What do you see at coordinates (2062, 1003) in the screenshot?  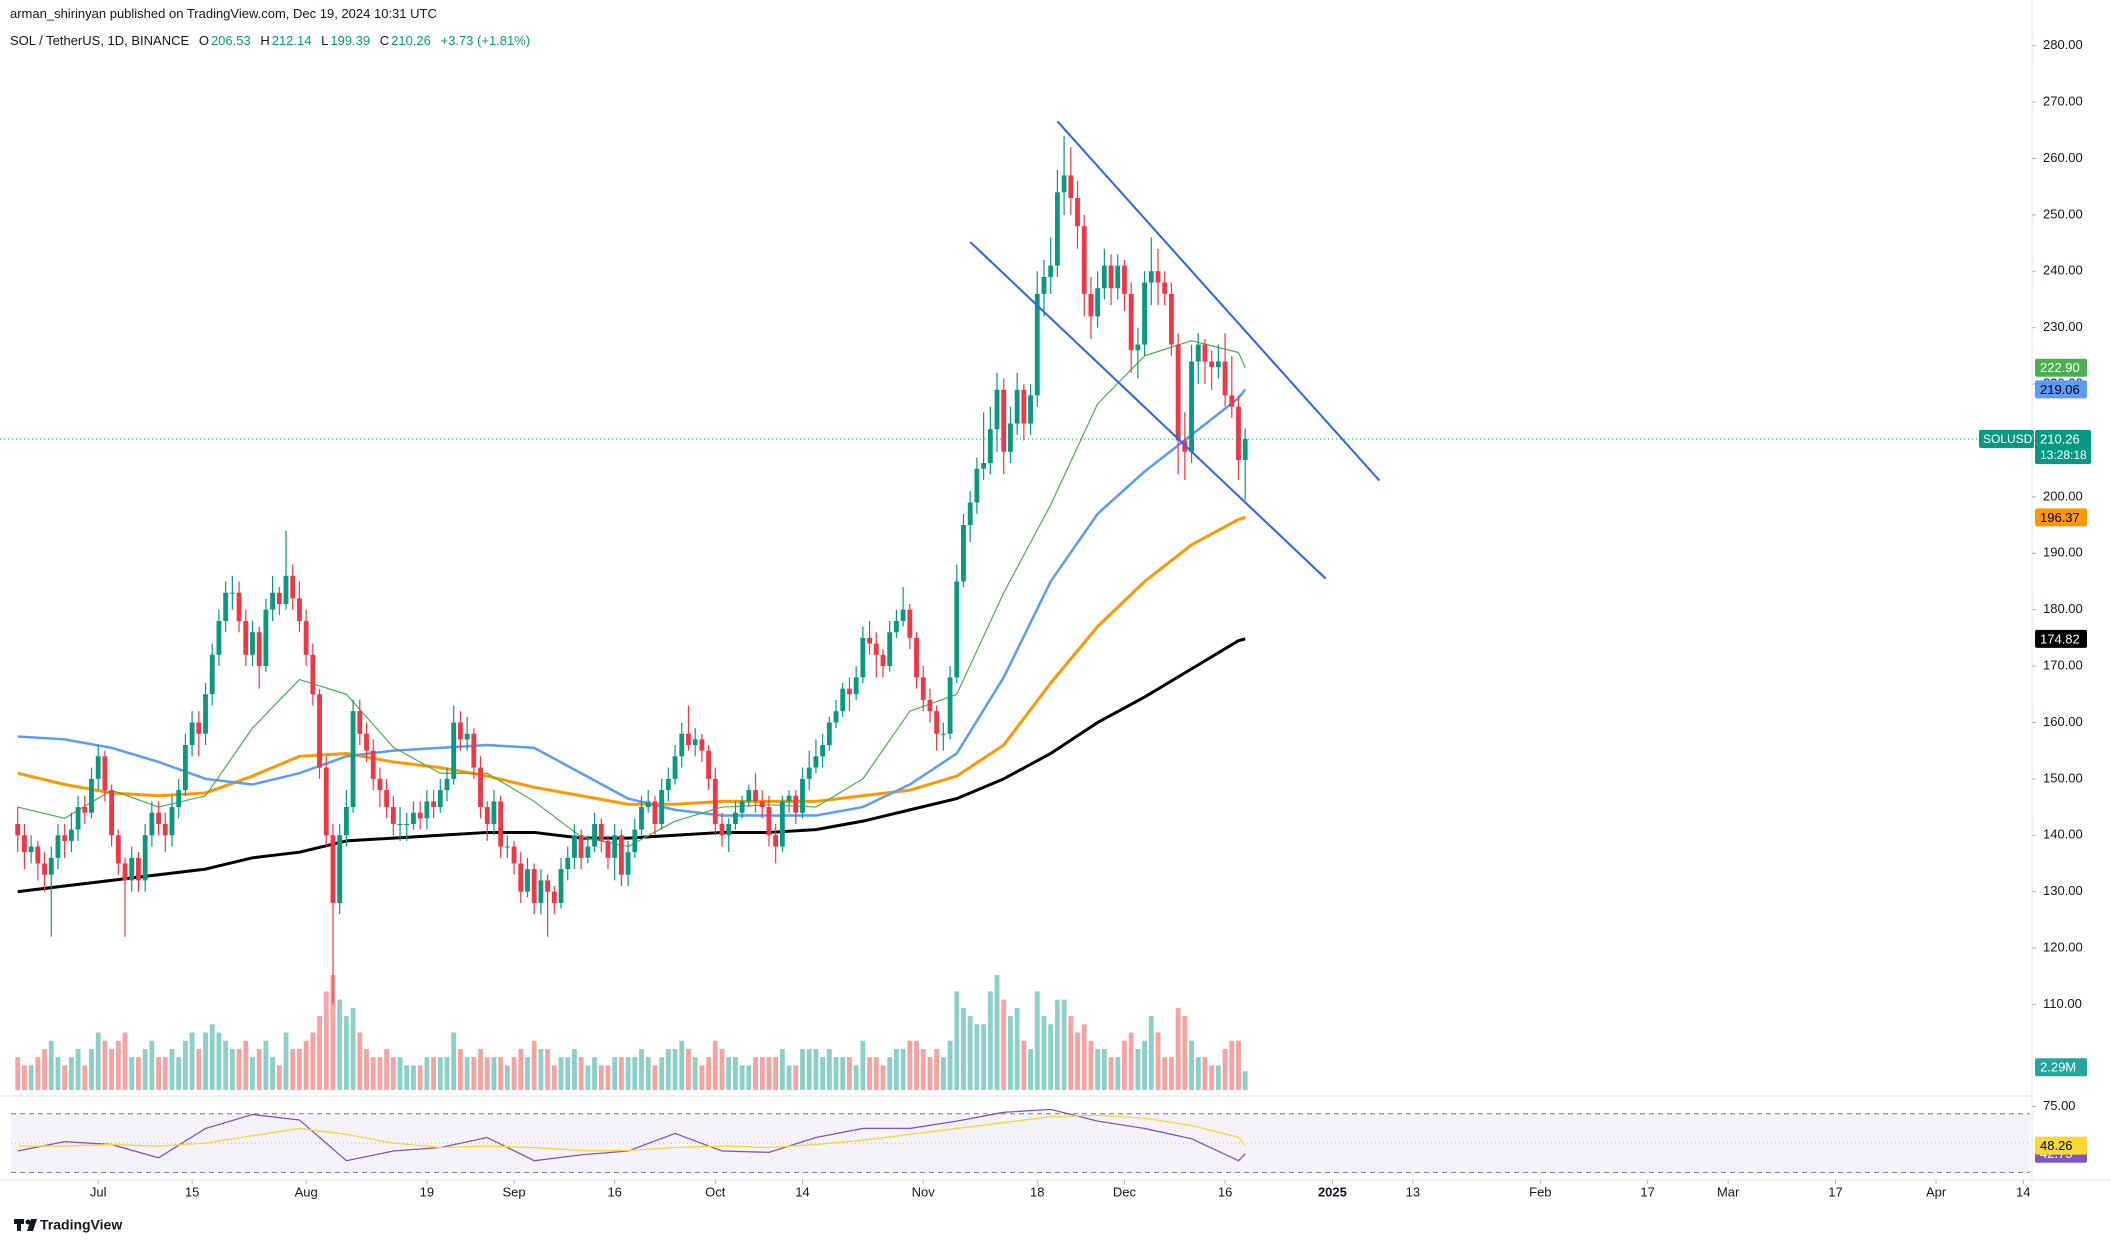 I see `y-tick-label: 110.00` at bounding box center [2062, 1003].